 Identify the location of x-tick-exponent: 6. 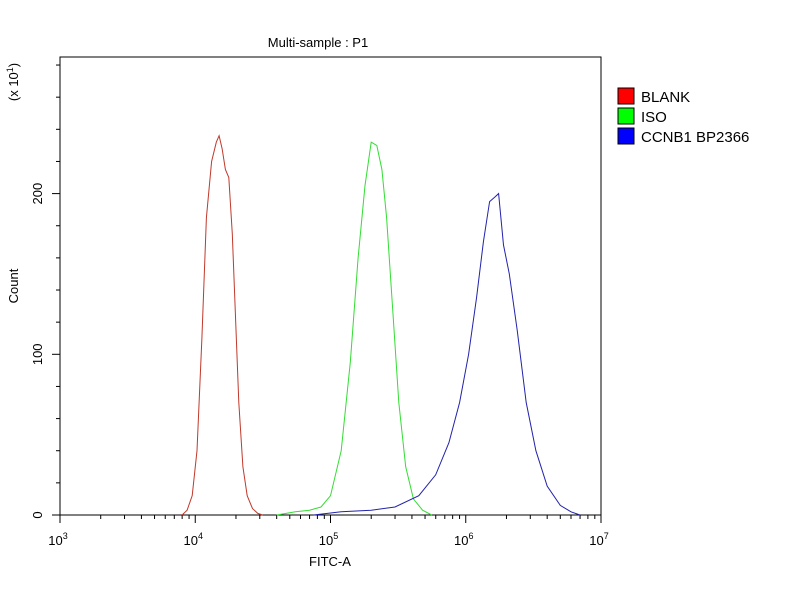
(470, 536).